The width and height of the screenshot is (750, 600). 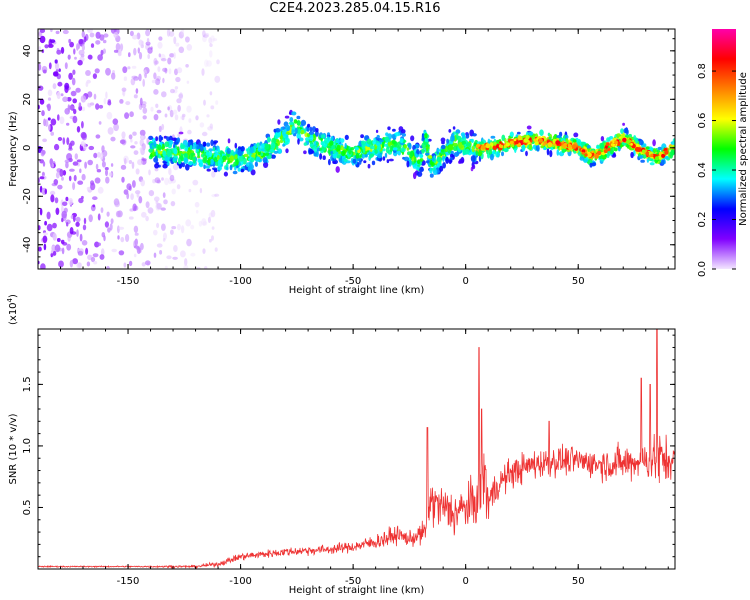 What do you see at coordinates (357, 590) in the screenshot?
I see `x-axis-label: Height of straight line (km)` at bounding box center [357, 590].